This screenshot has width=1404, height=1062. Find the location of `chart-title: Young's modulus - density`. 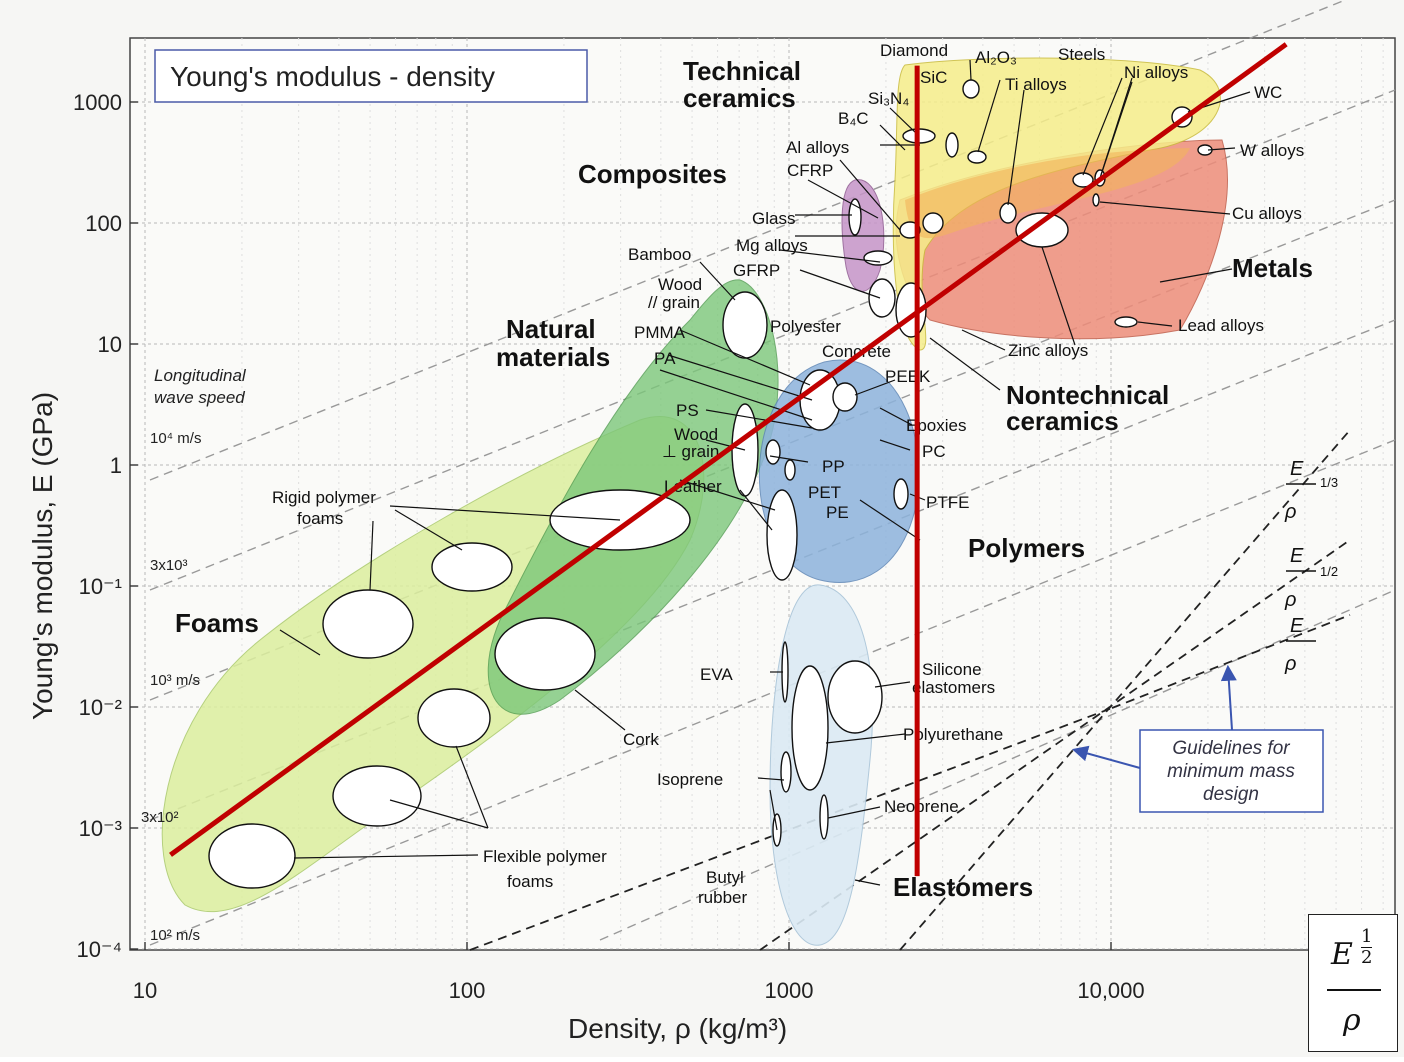

chart-title: Young's modulus - density is located at coordinates (332, 76).